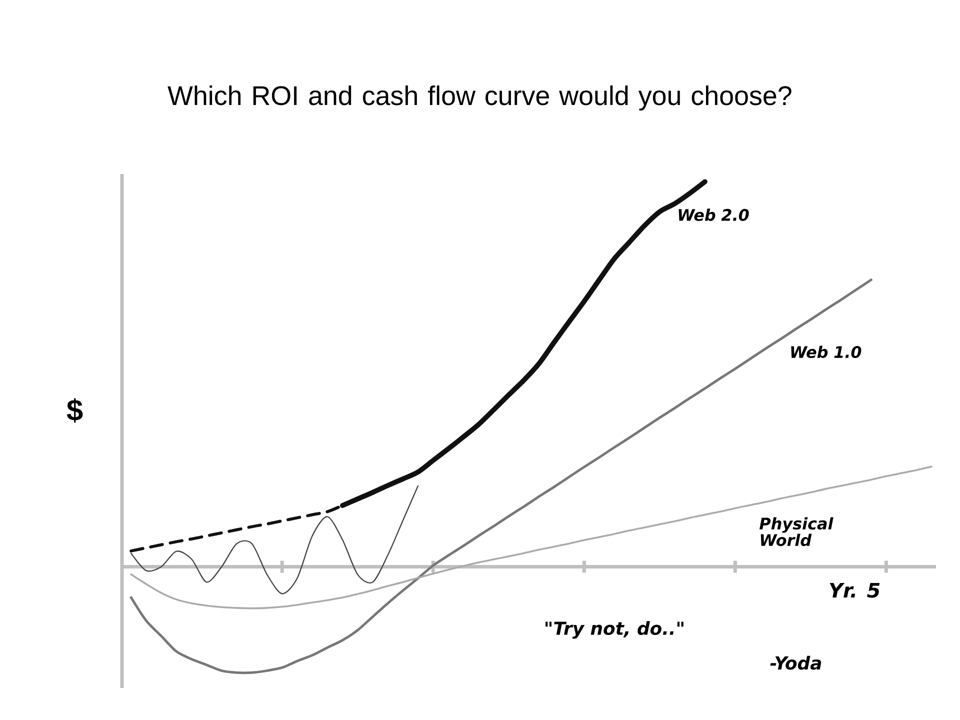  Describe the element at coordinates (713, 214) in the screenshot. I see `series-label: Web 2.0` at that location.